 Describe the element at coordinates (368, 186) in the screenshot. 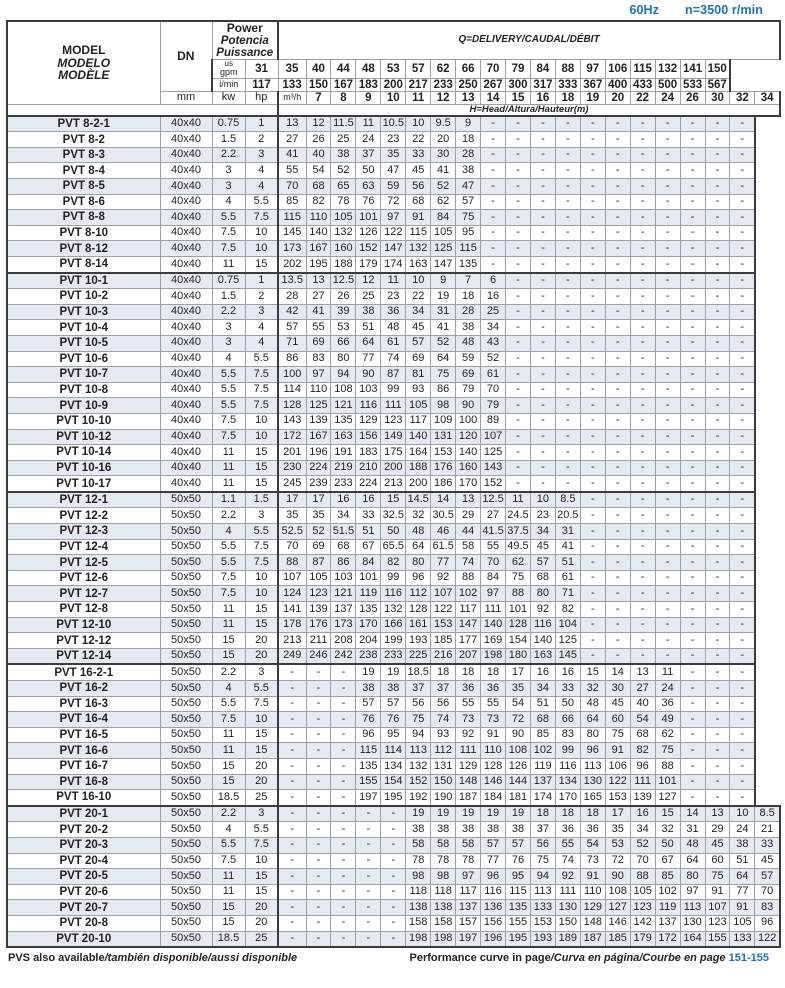

I see `cell-head-3: 63` at that location.